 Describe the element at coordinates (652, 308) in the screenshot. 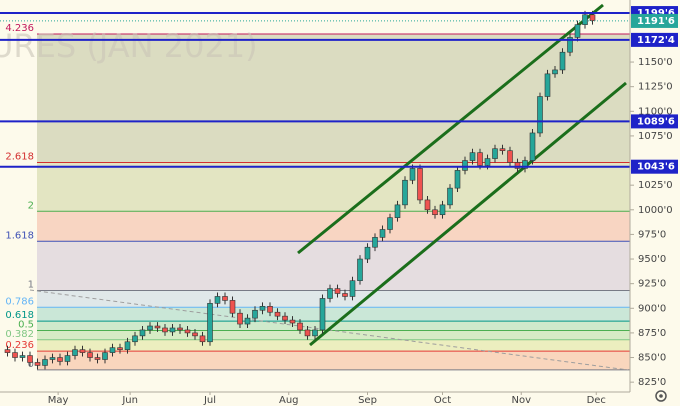

I see `y-tick-label: 900'0` at that location.